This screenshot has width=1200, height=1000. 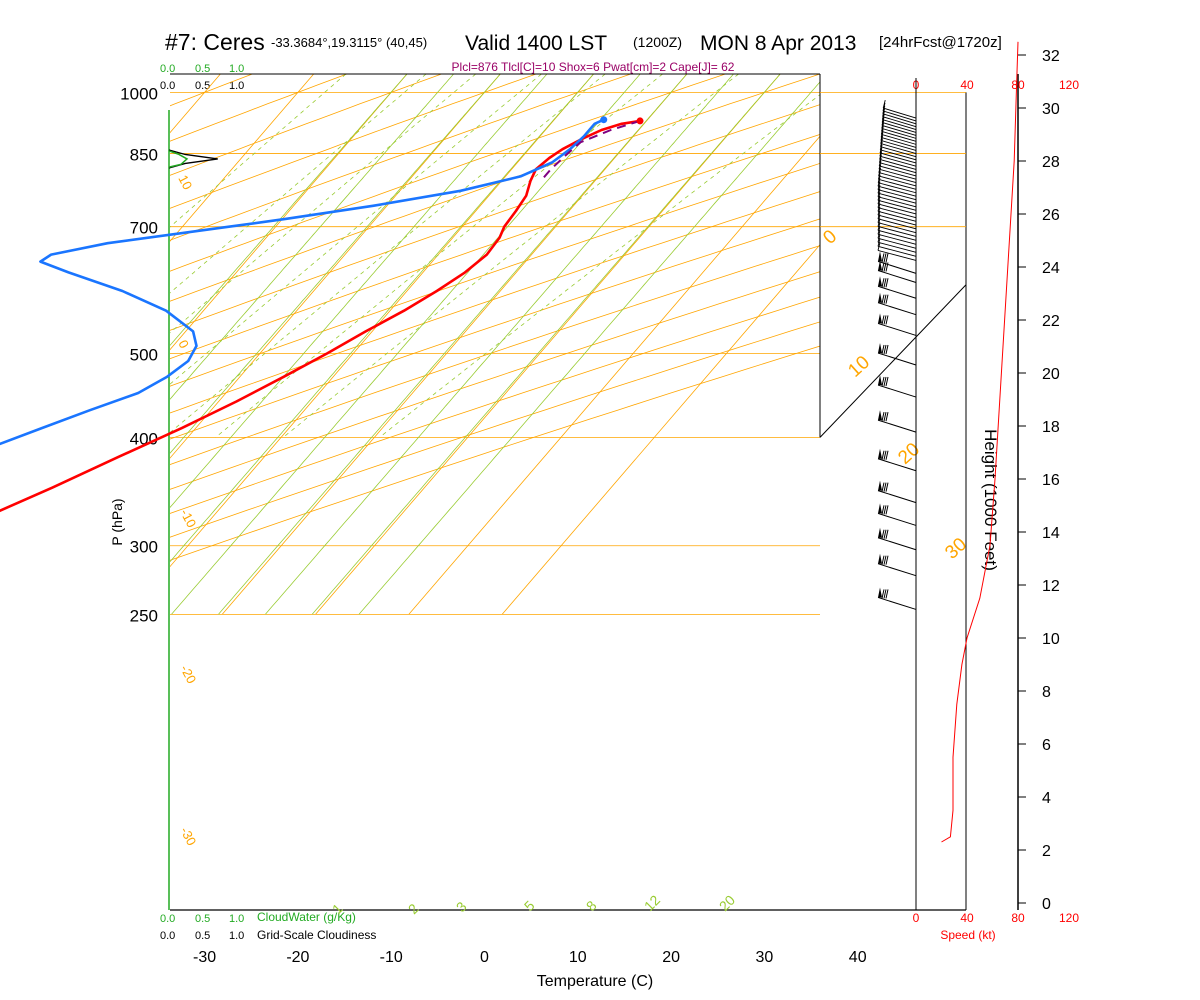 I want to click on height-tick-label: 16, so click(x=1051, y=480).